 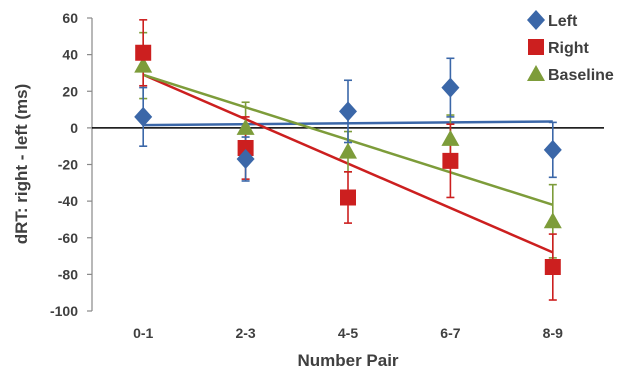 I want to click on y-axis-title: dRT: right - left (ms), so click(x=21, y=164).